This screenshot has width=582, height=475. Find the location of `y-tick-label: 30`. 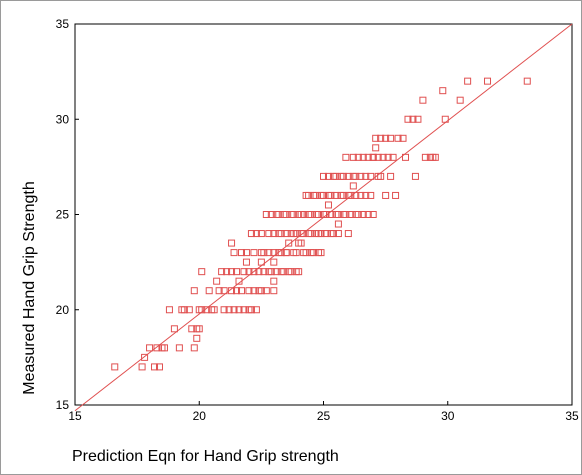

y-tick-label: 30 is located at coordinates (63, 119).